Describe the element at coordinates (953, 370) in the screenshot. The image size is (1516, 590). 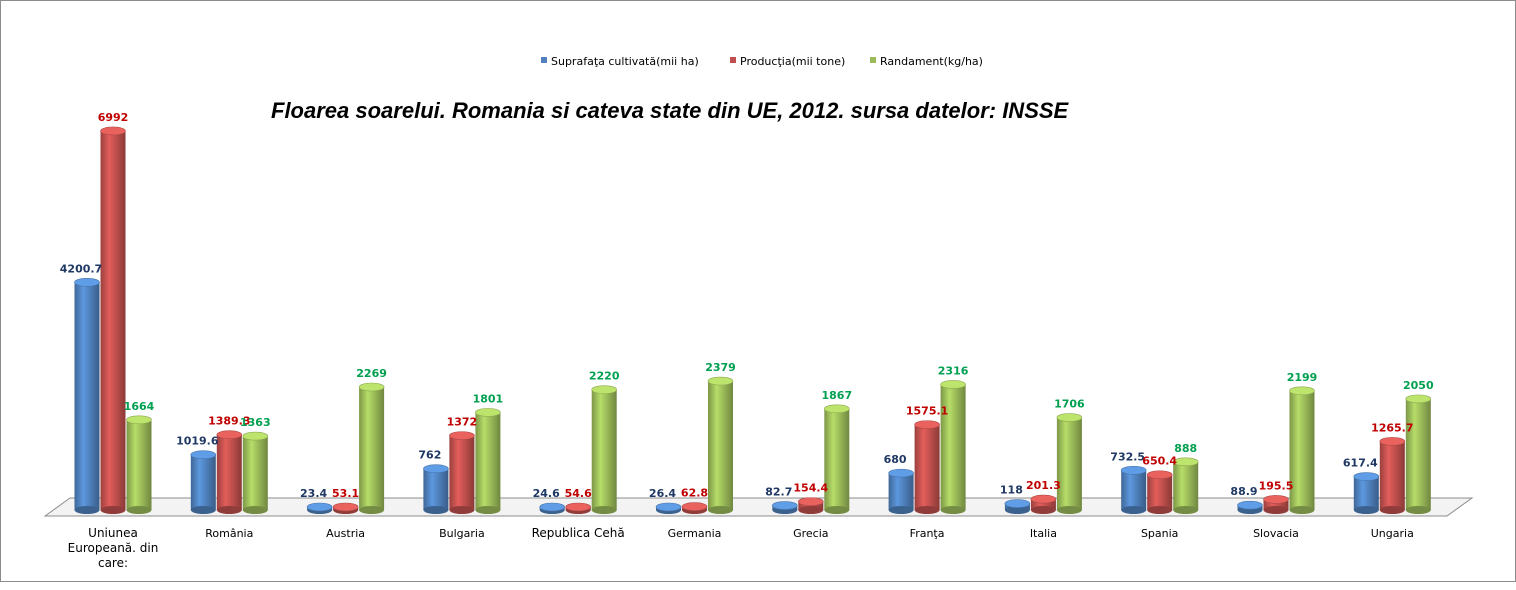
I see `data-label-franta-randament-kg-ha: 2316` at that location.